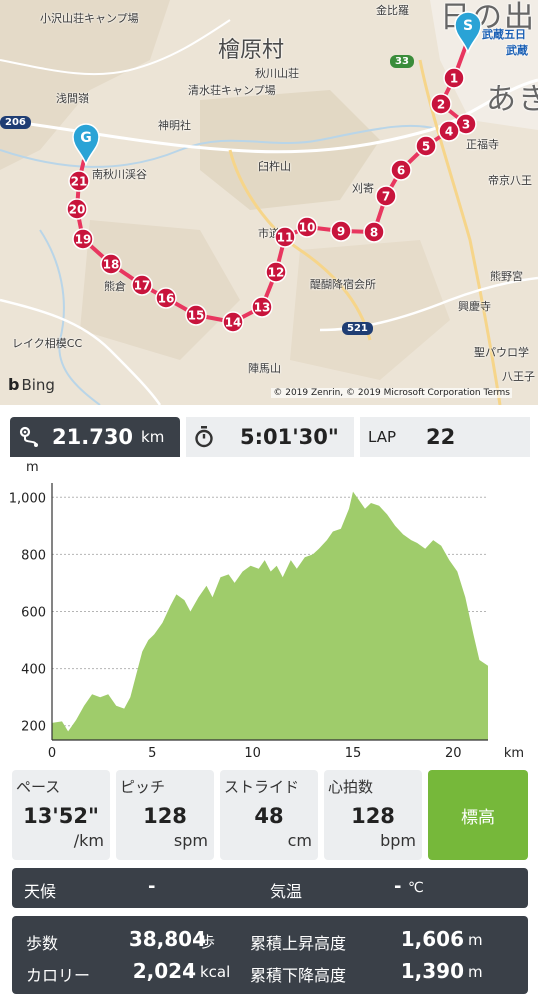 The image size is (538, 997). Describe the element at coordinates (474, 306) in the screenshot. I see `map-label: 興慶寺` at that location.